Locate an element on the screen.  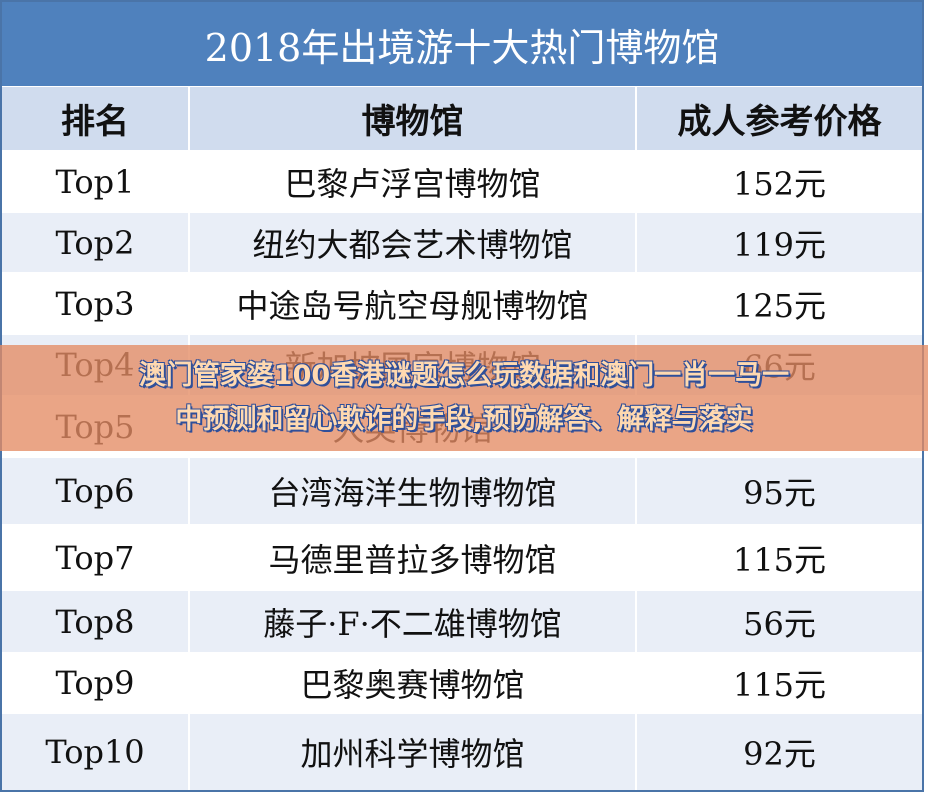
table-cell: Top6 is located at coordinates (96, 491).